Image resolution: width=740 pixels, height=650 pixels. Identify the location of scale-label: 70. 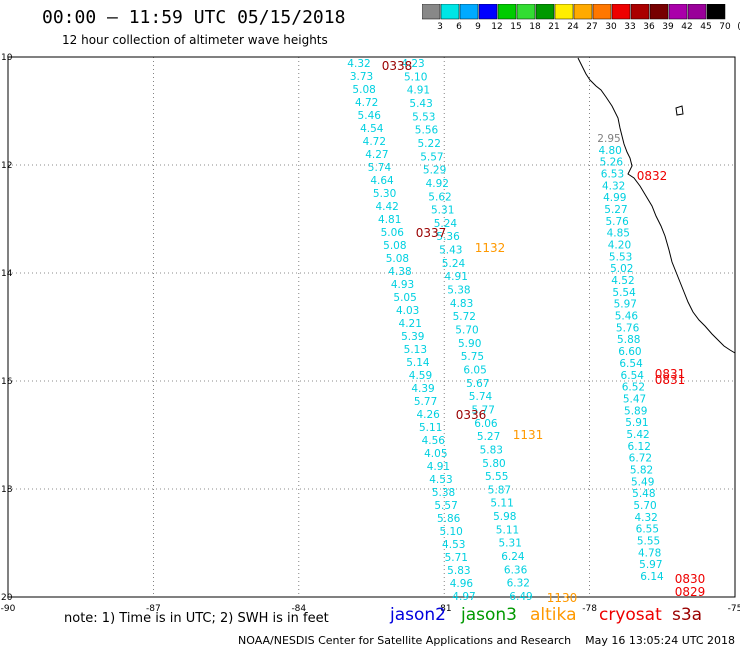
(725, 27).